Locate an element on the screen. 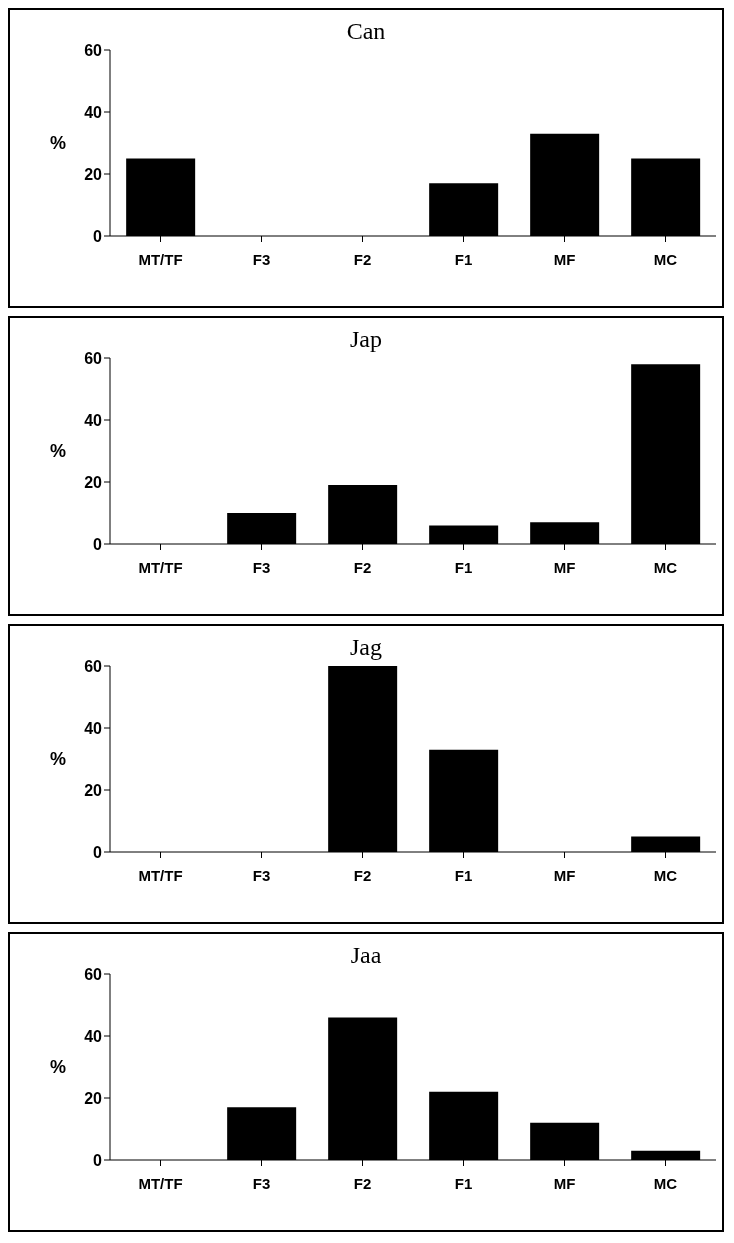  chart-title: Can is located at coordinates (366, 31).